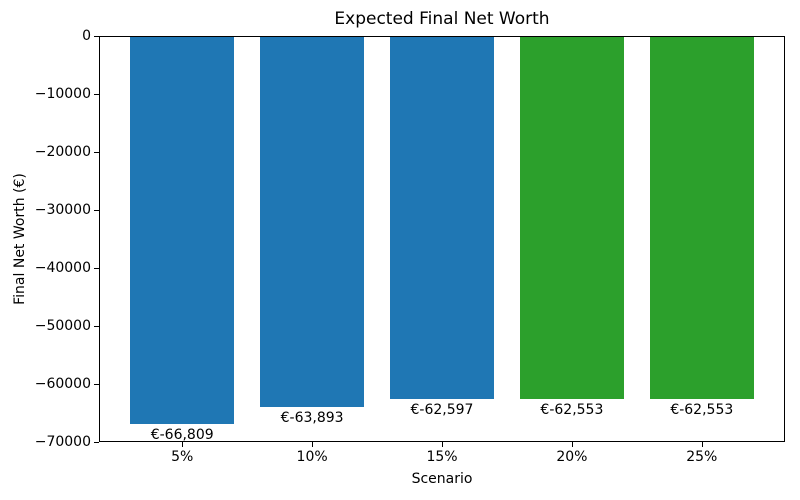 Image resolution: width=800 pixels, height=500 pixels. Describe the element at coordinates (86, 36) in the screenshot. I see `y-tick-label: 0` at that location.